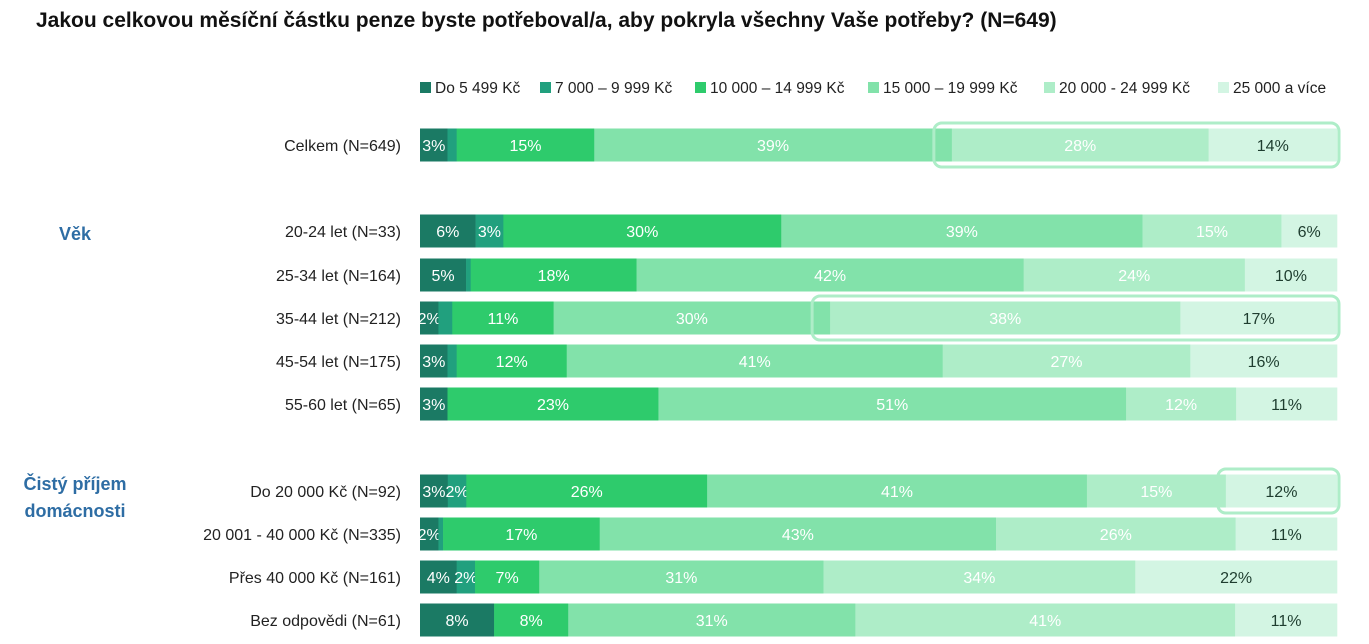 Image resolution: width=1369 pixels, height=644 pixels. What do you see at coordinates (315, 578) in the screenshot?
I see `row-label: Přes 40 000 Kč (N=161)` at bounding box center [315, 578].